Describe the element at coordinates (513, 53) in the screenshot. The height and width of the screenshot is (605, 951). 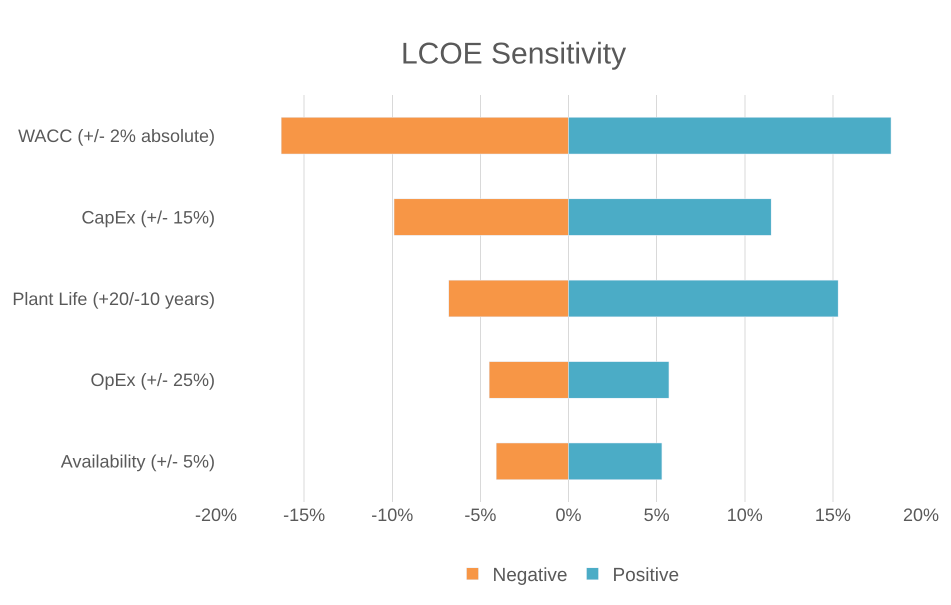
I see `chart-title: LCOE Sensitivity` at that location.